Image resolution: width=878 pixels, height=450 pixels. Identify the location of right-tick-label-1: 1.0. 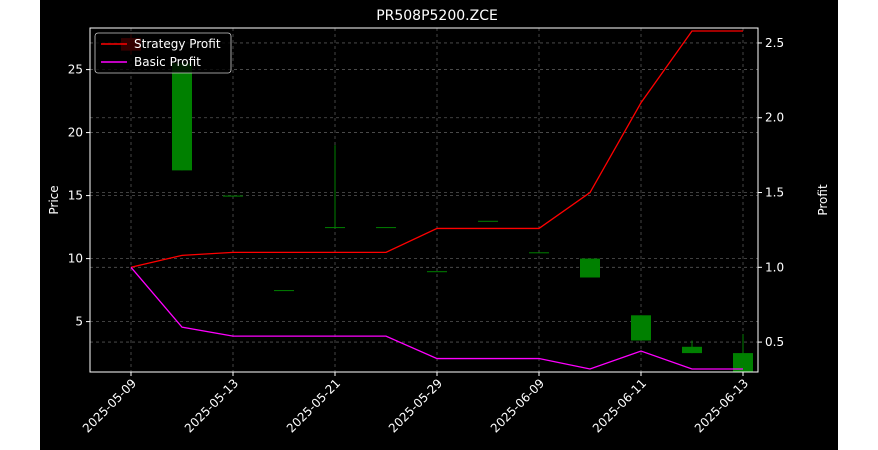
(774, 267).